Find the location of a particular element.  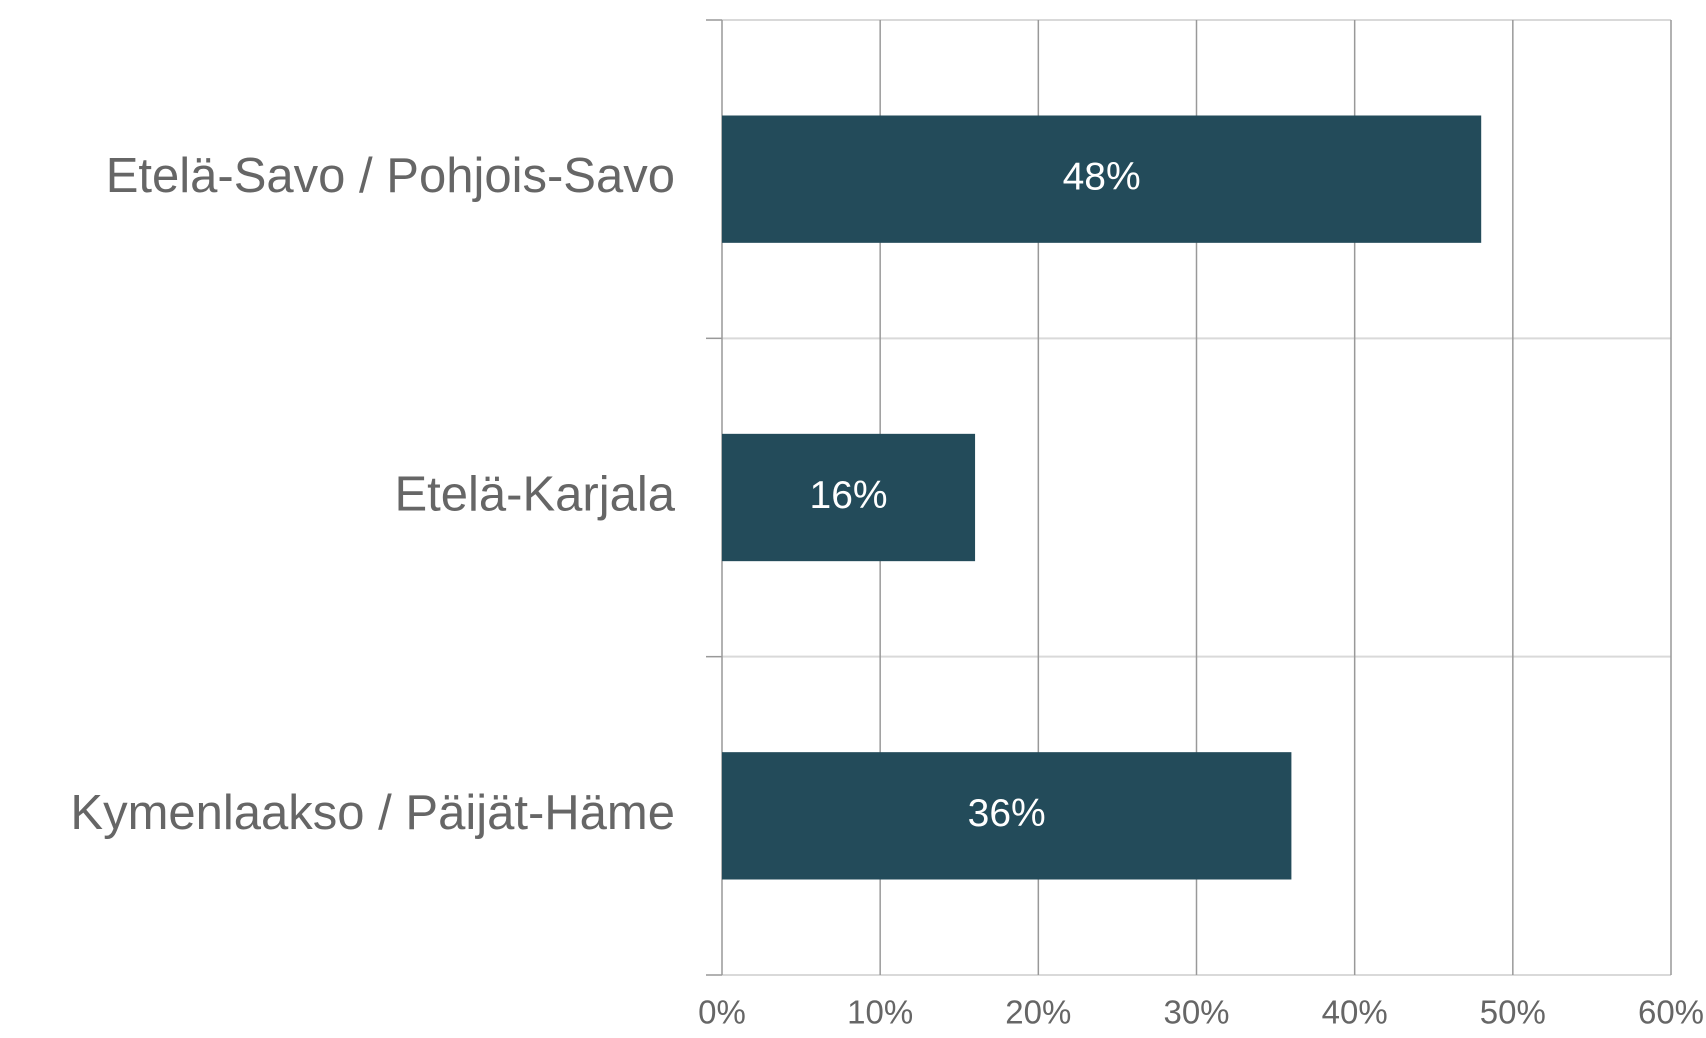

x-tick-label: 0% is located at coordinates (722, 1012).